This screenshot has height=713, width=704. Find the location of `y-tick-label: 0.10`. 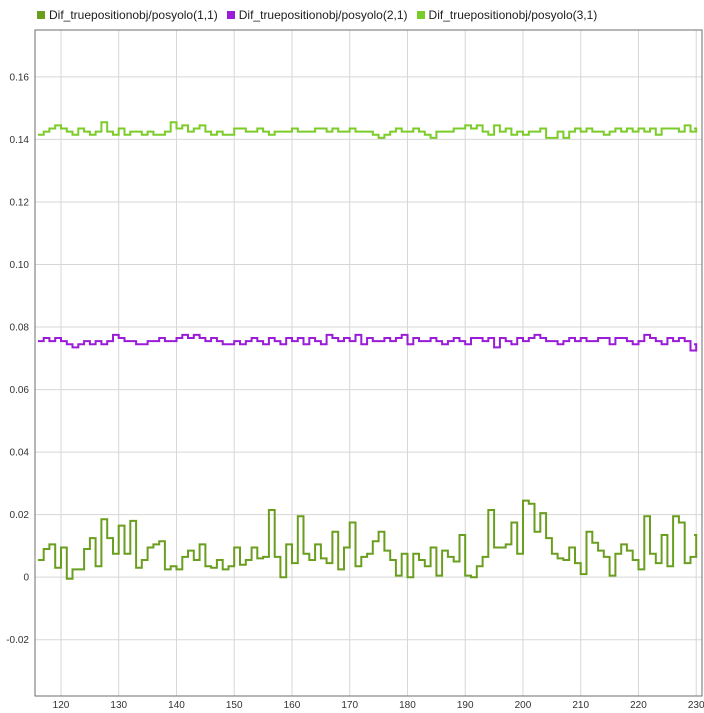

y-tick-label: 0.10 is located at coordinates (20, 265).